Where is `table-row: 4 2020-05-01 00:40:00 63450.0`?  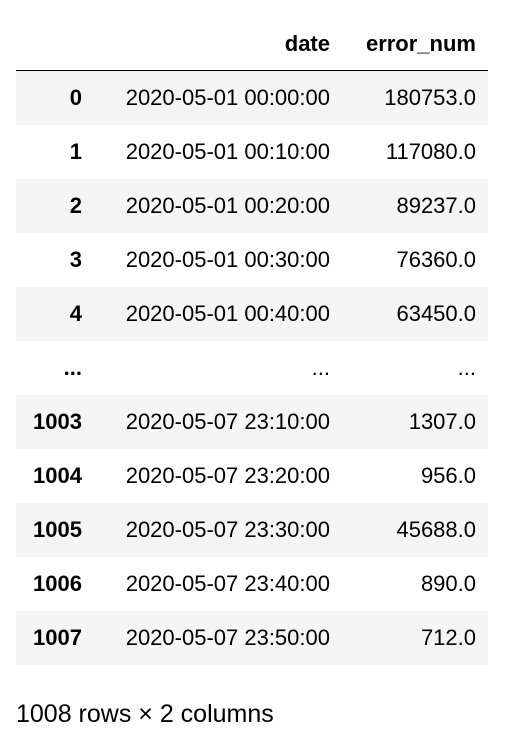 table-row: 4 2020-05-01 00:40:00 63450.0 is located at coordinates (252, 314).